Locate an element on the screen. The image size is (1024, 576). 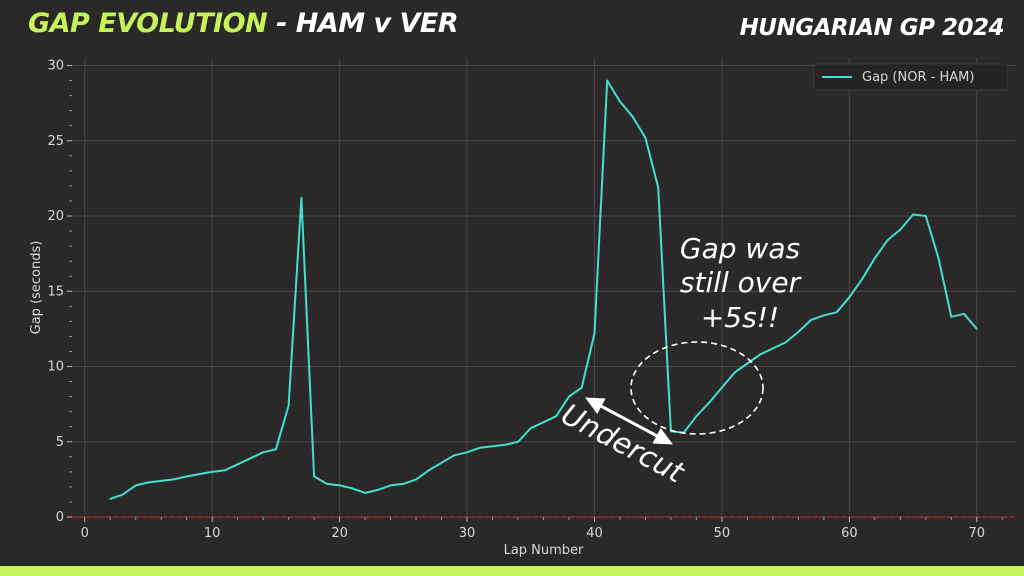
y-tick-label: 20 is located at coordinates (55, 216).